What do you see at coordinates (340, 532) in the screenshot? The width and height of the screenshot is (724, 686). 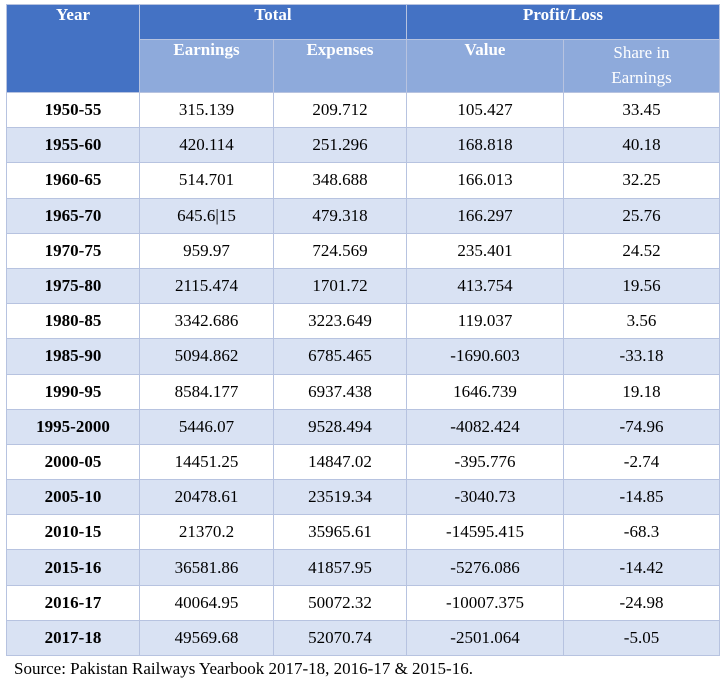 I see `expenses-cell: 35965.61` at bounding box center [340, 532].